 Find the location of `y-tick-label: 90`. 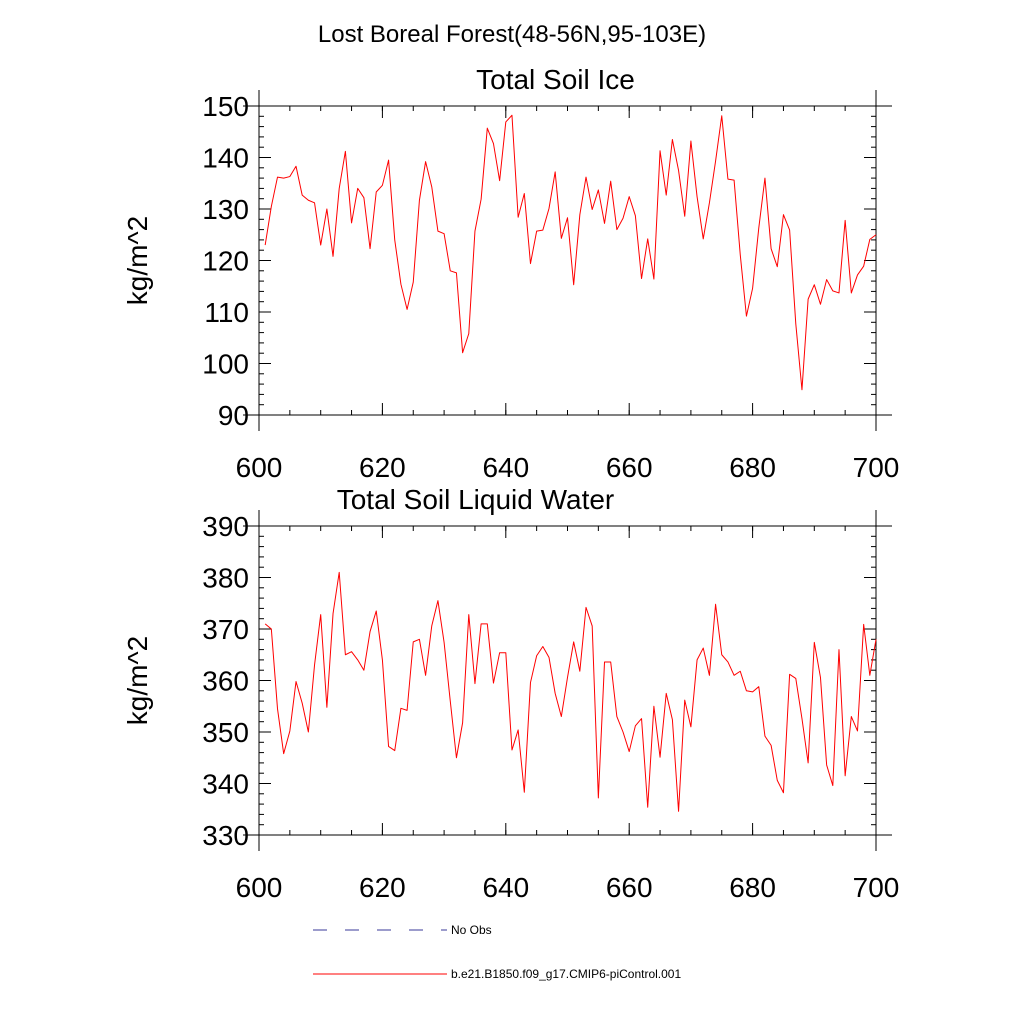

y-tick-label: 90 is located at coordinates (233, 415).